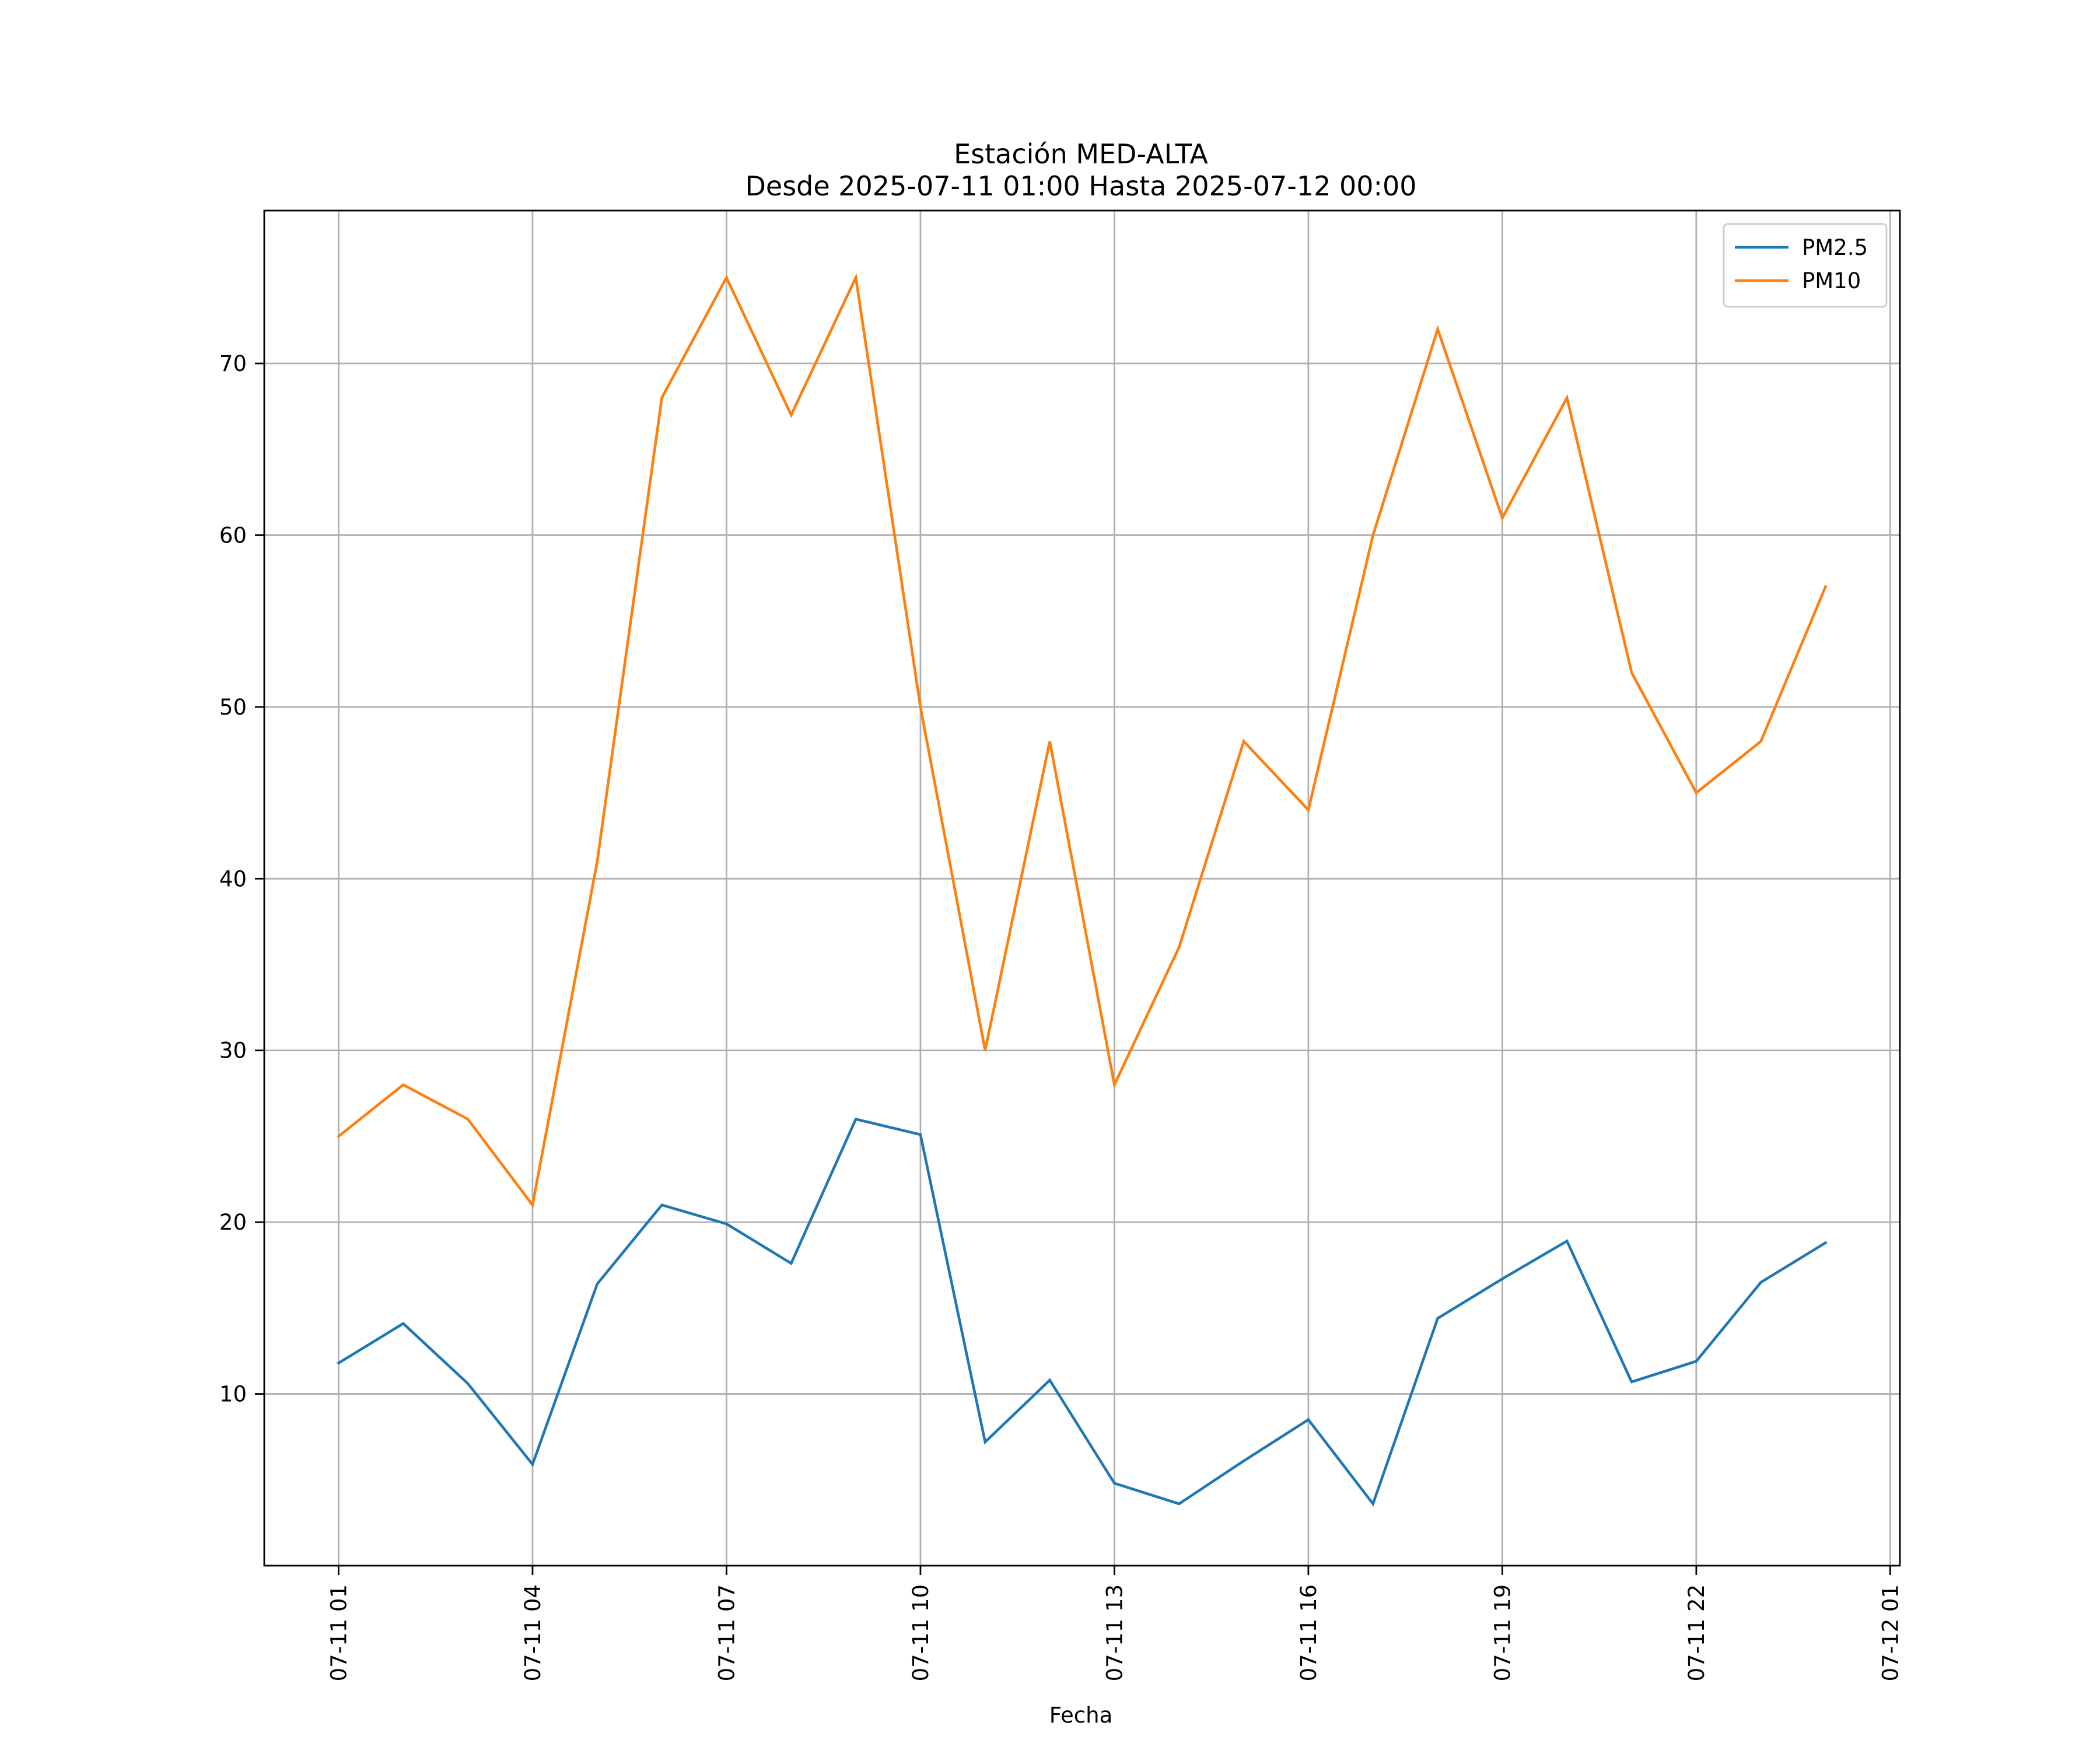 The image size is (2100, 1750). Describe the element at coordinates (233, 708) in the screenshot. I see `y-tick-label: 50` at that location.